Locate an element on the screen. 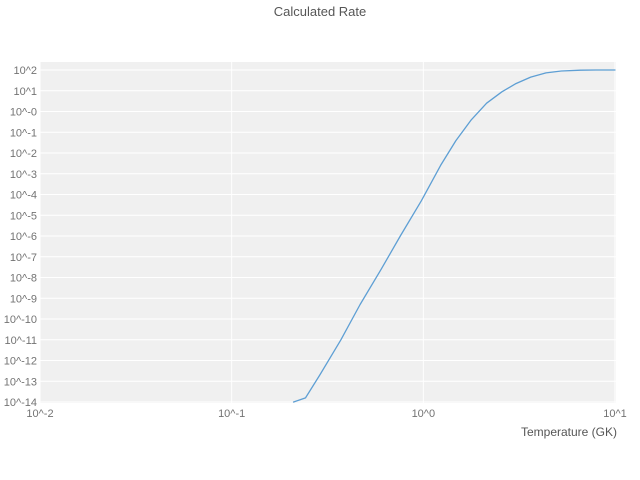 This screenshot has width=640, height=480. y-tick-label: 10^-7 is located at coordinates (23, 258).